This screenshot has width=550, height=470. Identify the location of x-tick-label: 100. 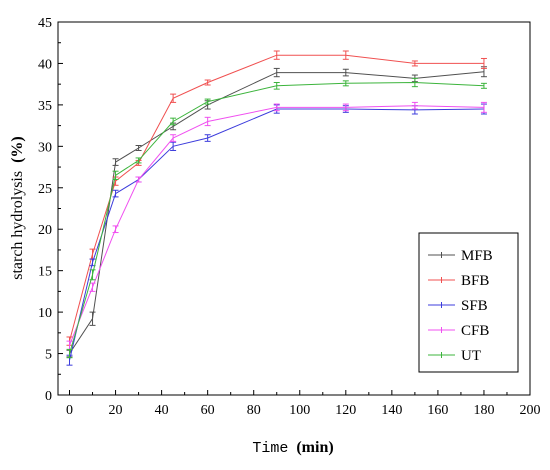
(299, 410).